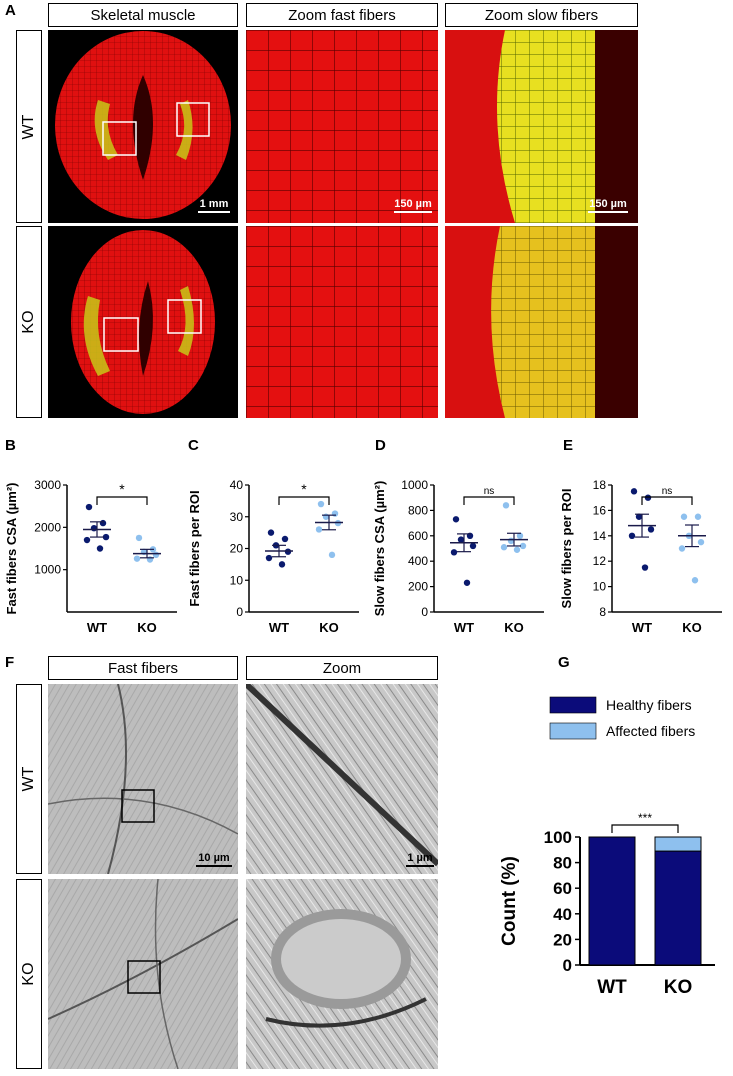 This screenshot has height=1076, width=733. Describe the element at coordinates (342, 779) in the screenshot. I see `em-zoom-wt-image: 1 µm` at that location.